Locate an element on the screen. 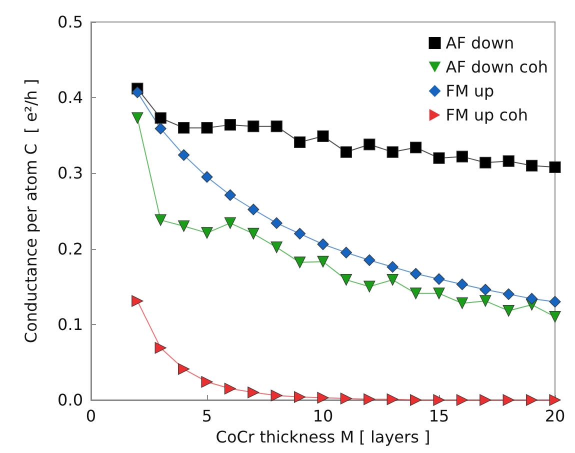  x-tick-label: 0 is located at coordinates (91, 416).